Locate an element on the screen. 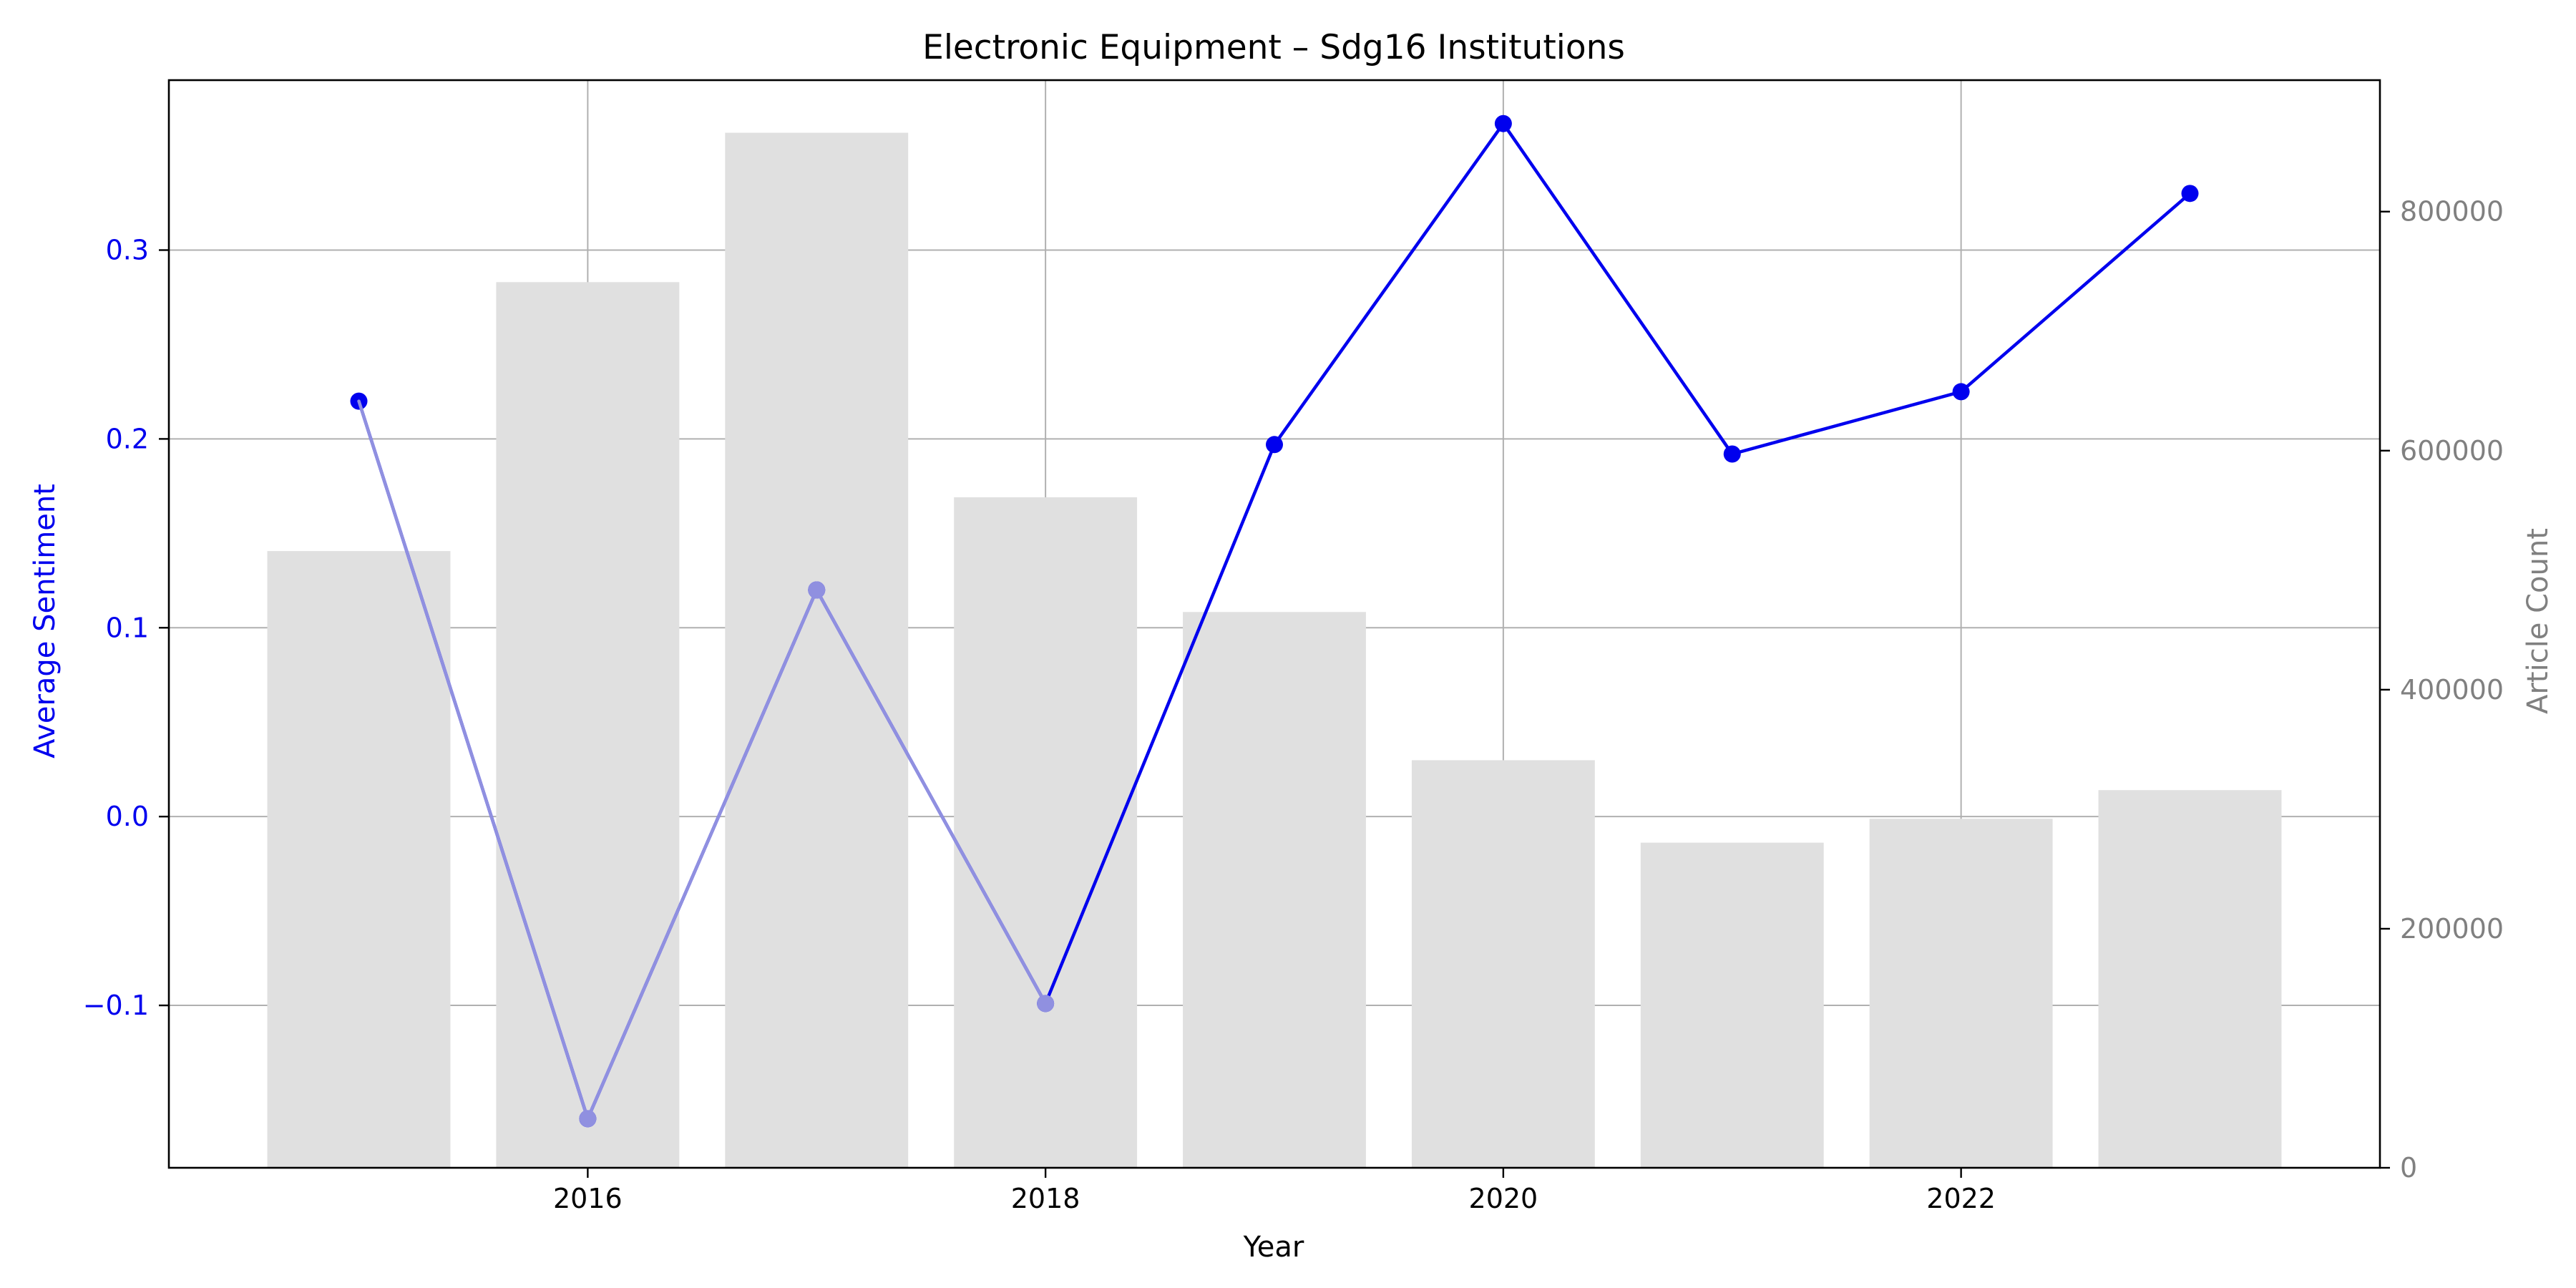 This screenshot has height=1288, width=2576. x-axis-label: Year is located at coordinates (1273, 1247).